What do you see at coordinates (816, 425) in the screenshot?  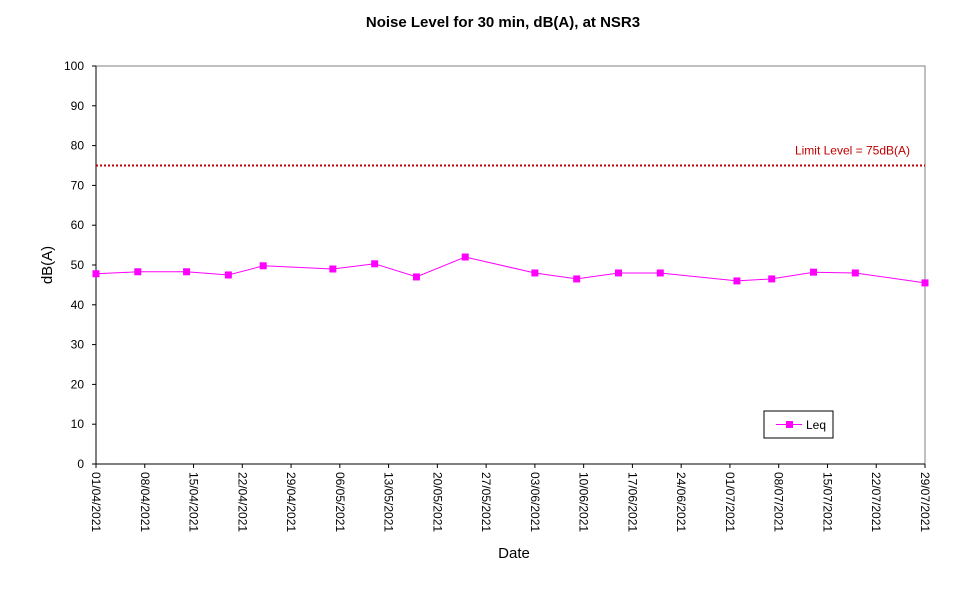 I see `legend-label-leq: Leq` at bounding box center [816, 425].